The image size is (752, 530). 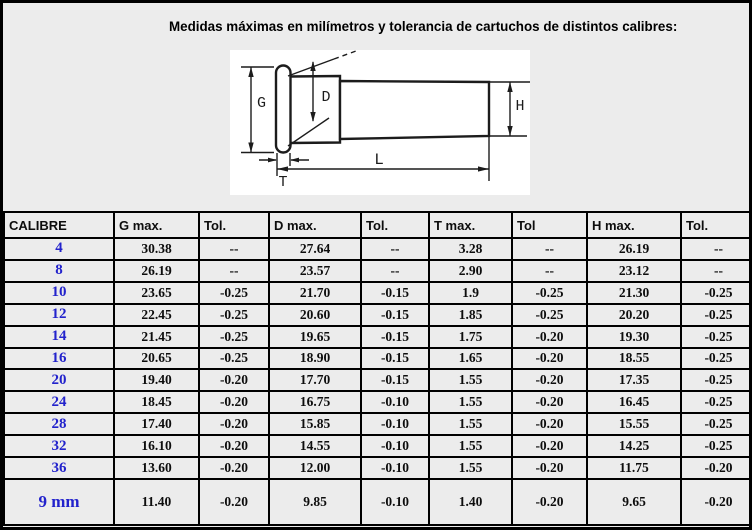 What do you see at coordinates (470, 292) in the screenshot?
I see `value-cell: 1.9` at bounding box center [470, 292].